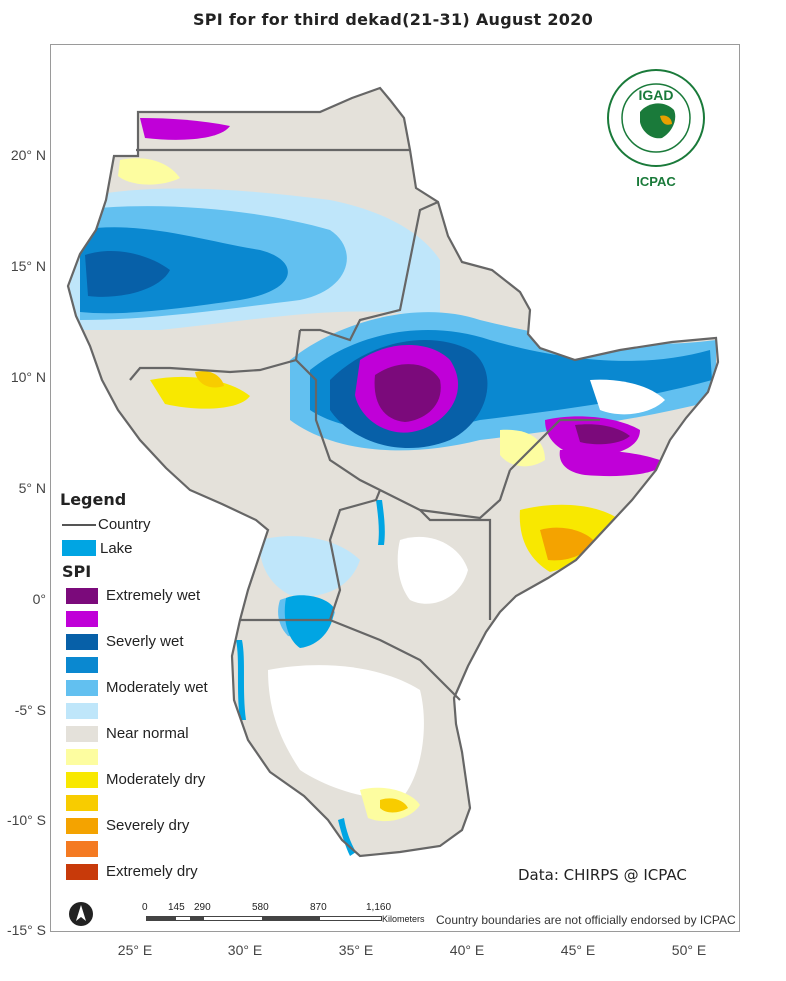 Image resolution: width=786 pixels, height=981 pixels. Describe the element at coordinates (81, 914) in the screenshot. I see `north-arrow-icon` at that location.